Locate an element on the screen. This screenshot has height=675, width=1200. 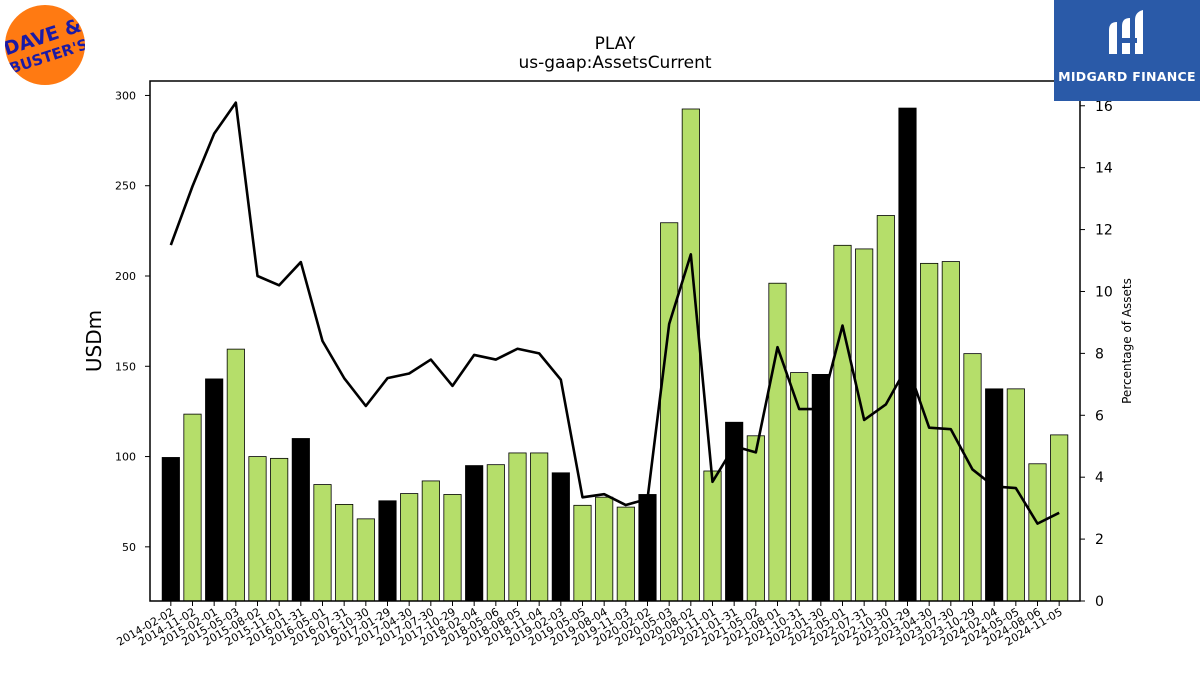
left-axis-ticks: 50 100 150 200 250 300 is located at coordinates (132, 321).